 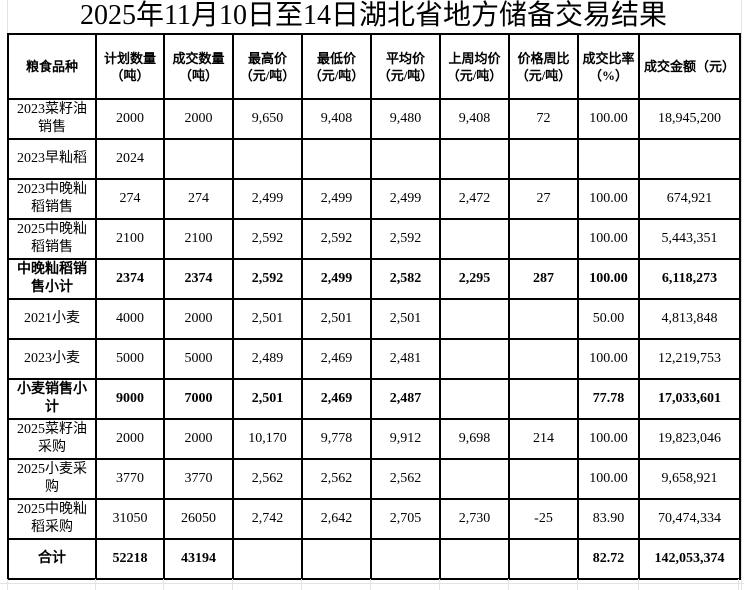 I want to click on table-cell: 2,730, so click(x=474, y=519).